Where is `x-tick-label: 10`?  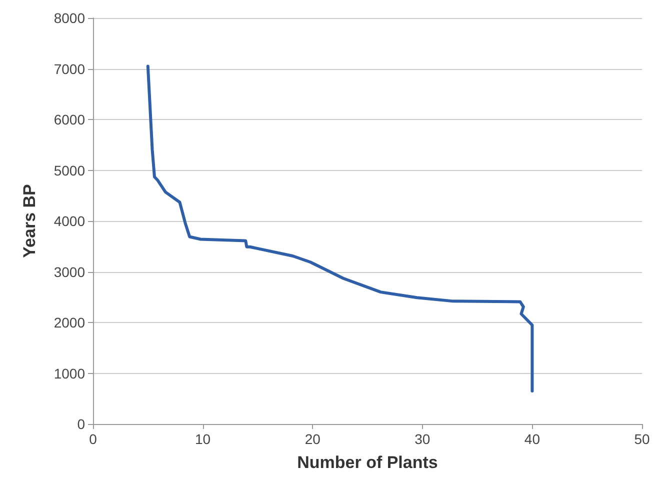
x-tick-label: 10 is located at coordinates (203, 439).